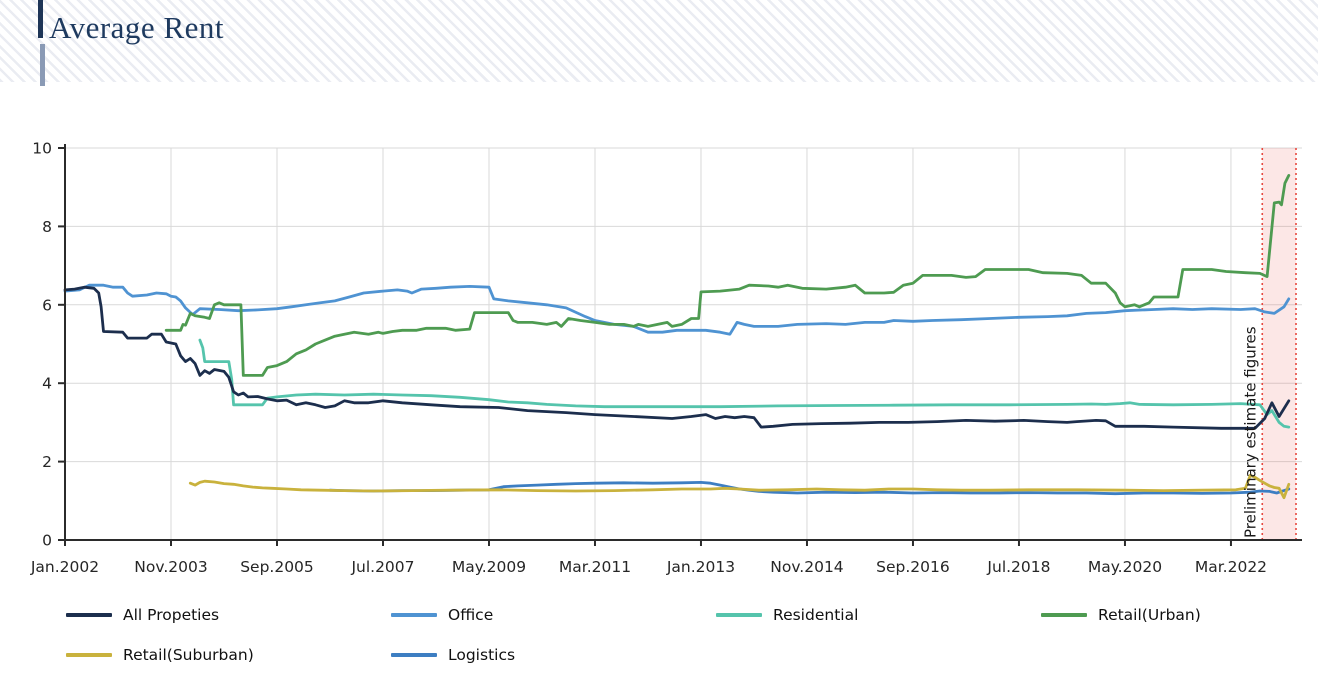  Describe the element at coordinates (739, 615) in the screenshot. I see `legend-swatch-residential` at that location.